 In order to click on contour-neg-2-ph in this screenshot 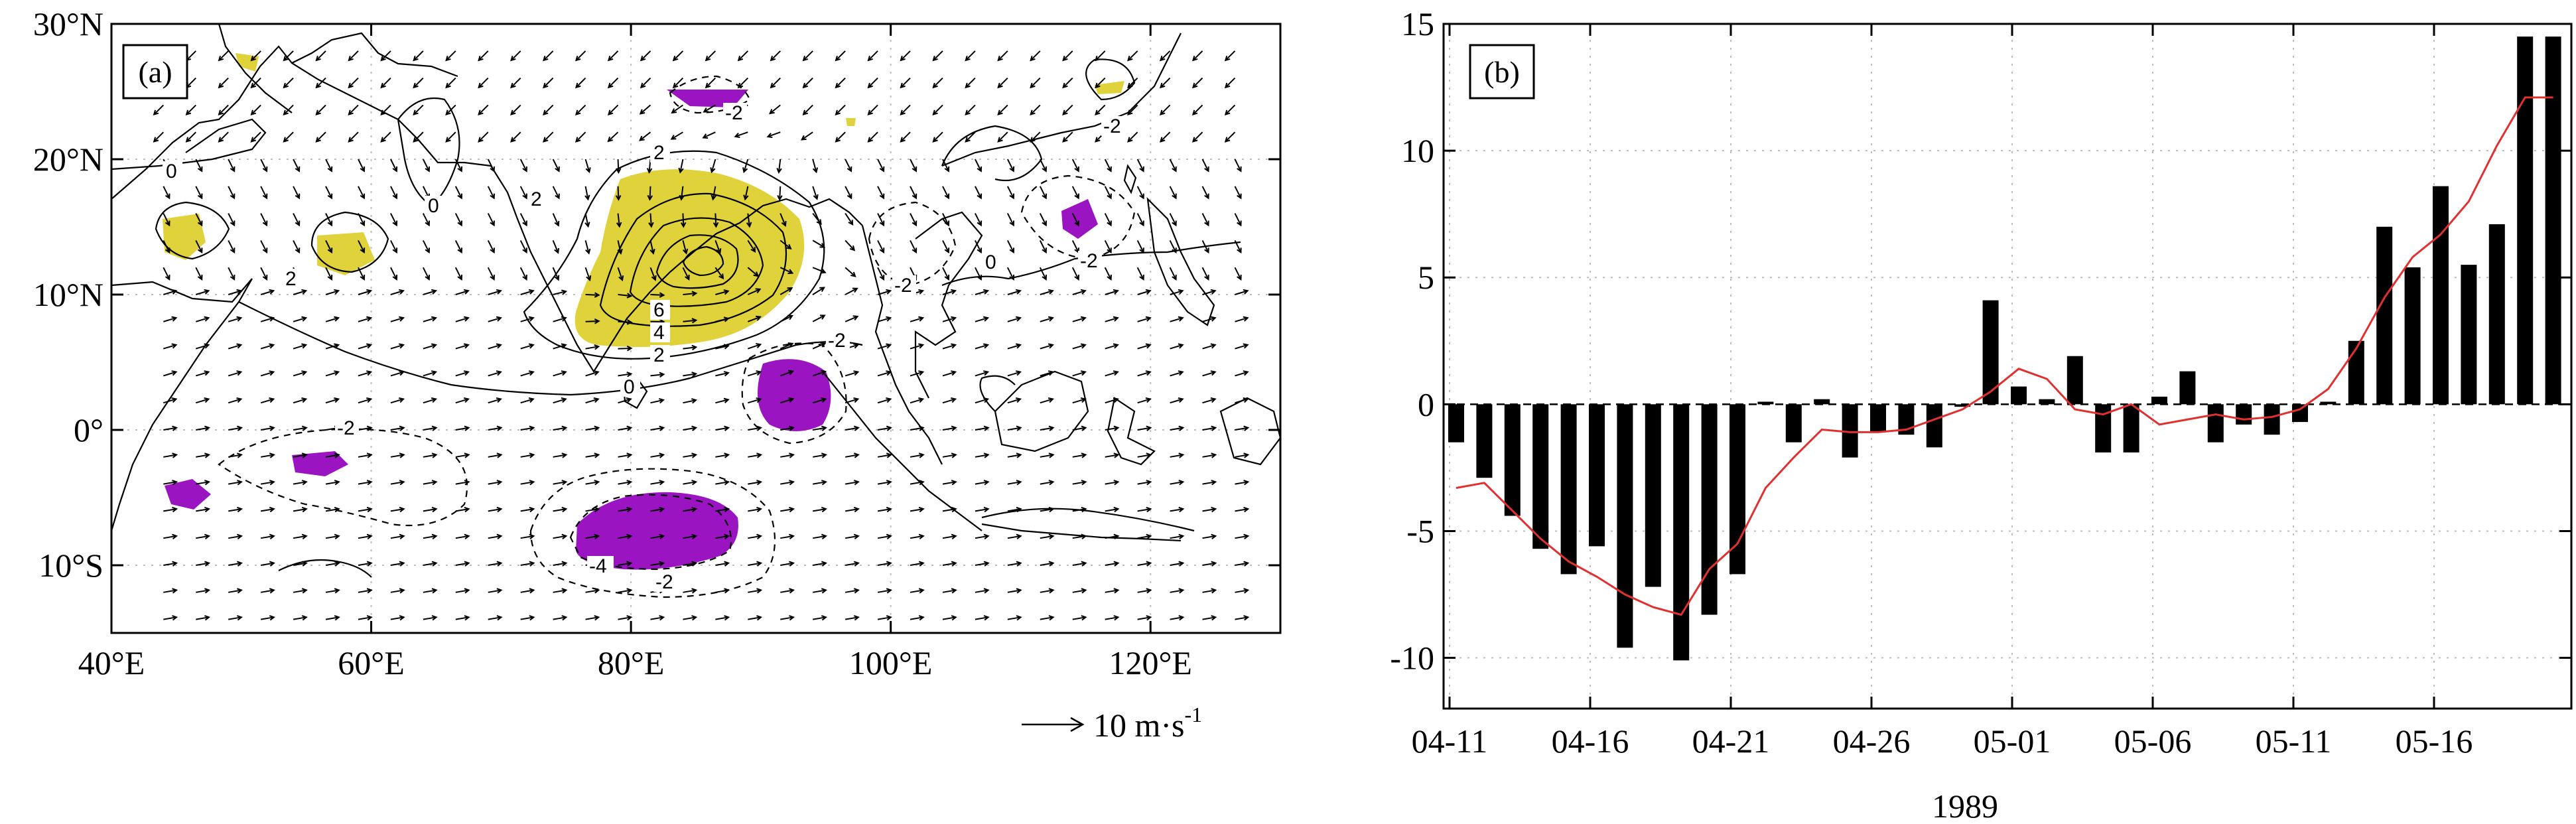, I will do `click(1078, 217)`.